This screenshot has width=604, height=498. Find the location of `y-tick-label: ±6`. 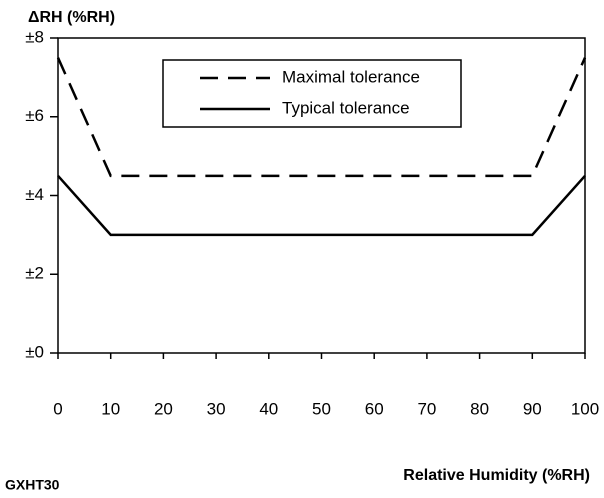

y-tick-label: ±6 is located at coordinates (34, 115).